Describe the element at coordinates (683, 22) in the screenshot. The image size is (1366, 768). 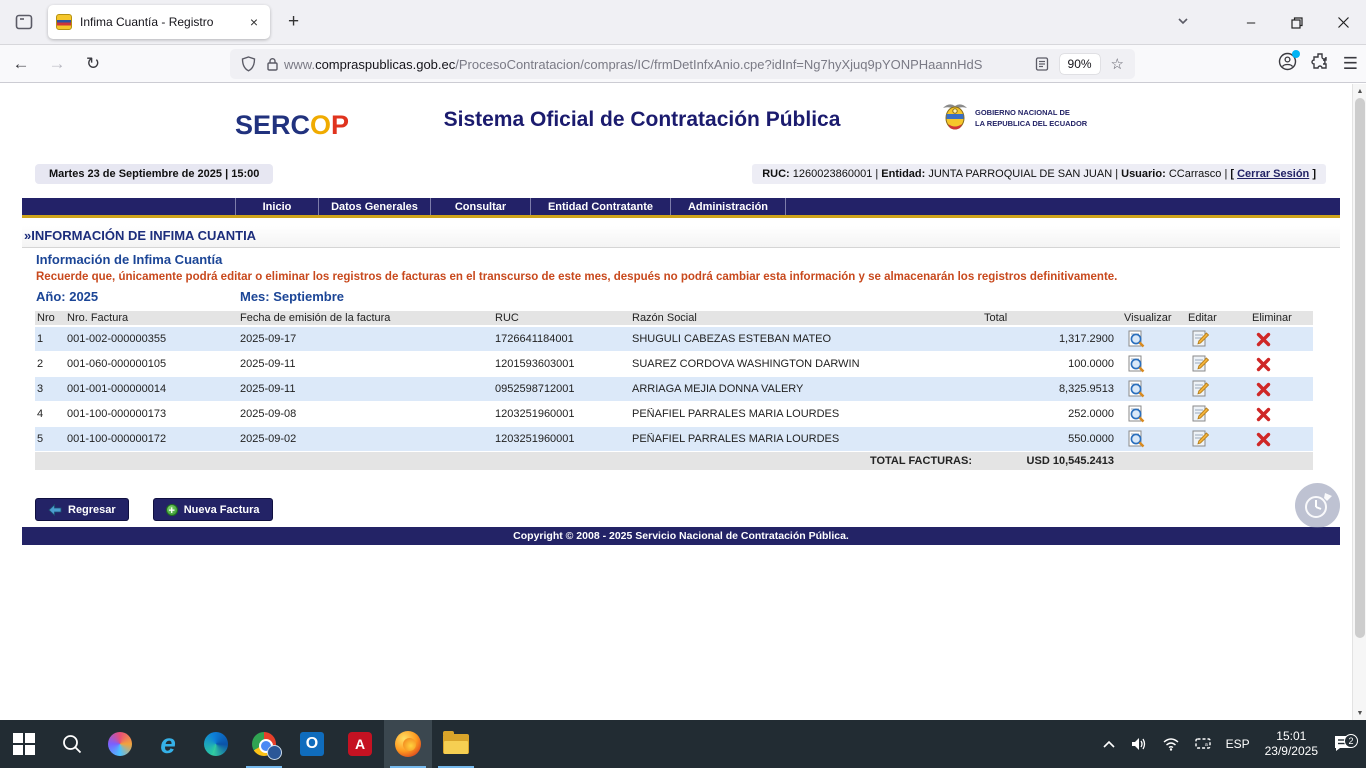
I see `browser-tab-strip: Infima Cuantía - Registro × + –` at that location.